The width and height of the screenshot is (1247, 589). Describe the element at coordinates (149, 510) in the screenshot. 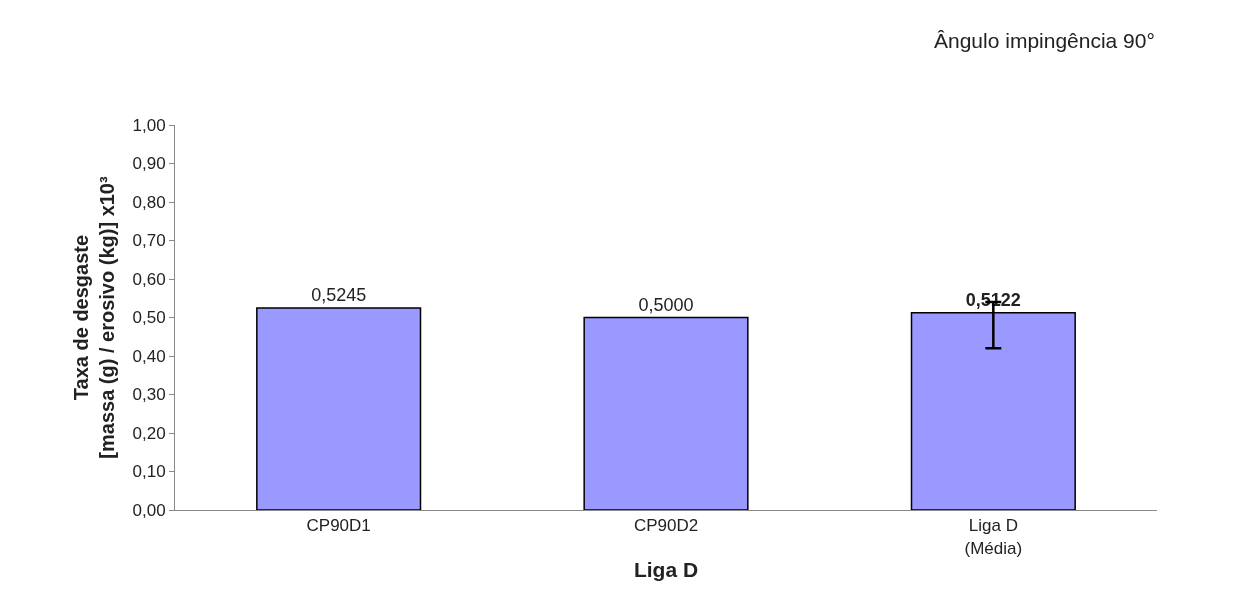

I see `y-tick-label: 0,00` at that location.